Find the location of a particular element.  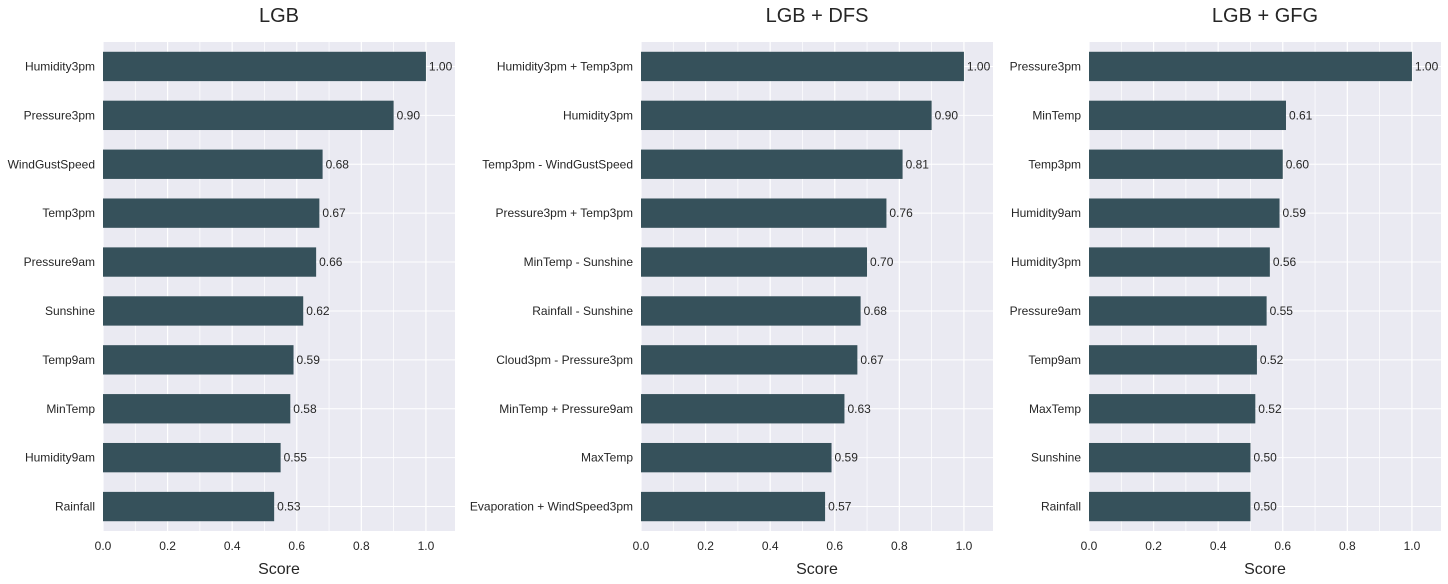

data-label: 0.60 is located at coordinates (1298, 164).